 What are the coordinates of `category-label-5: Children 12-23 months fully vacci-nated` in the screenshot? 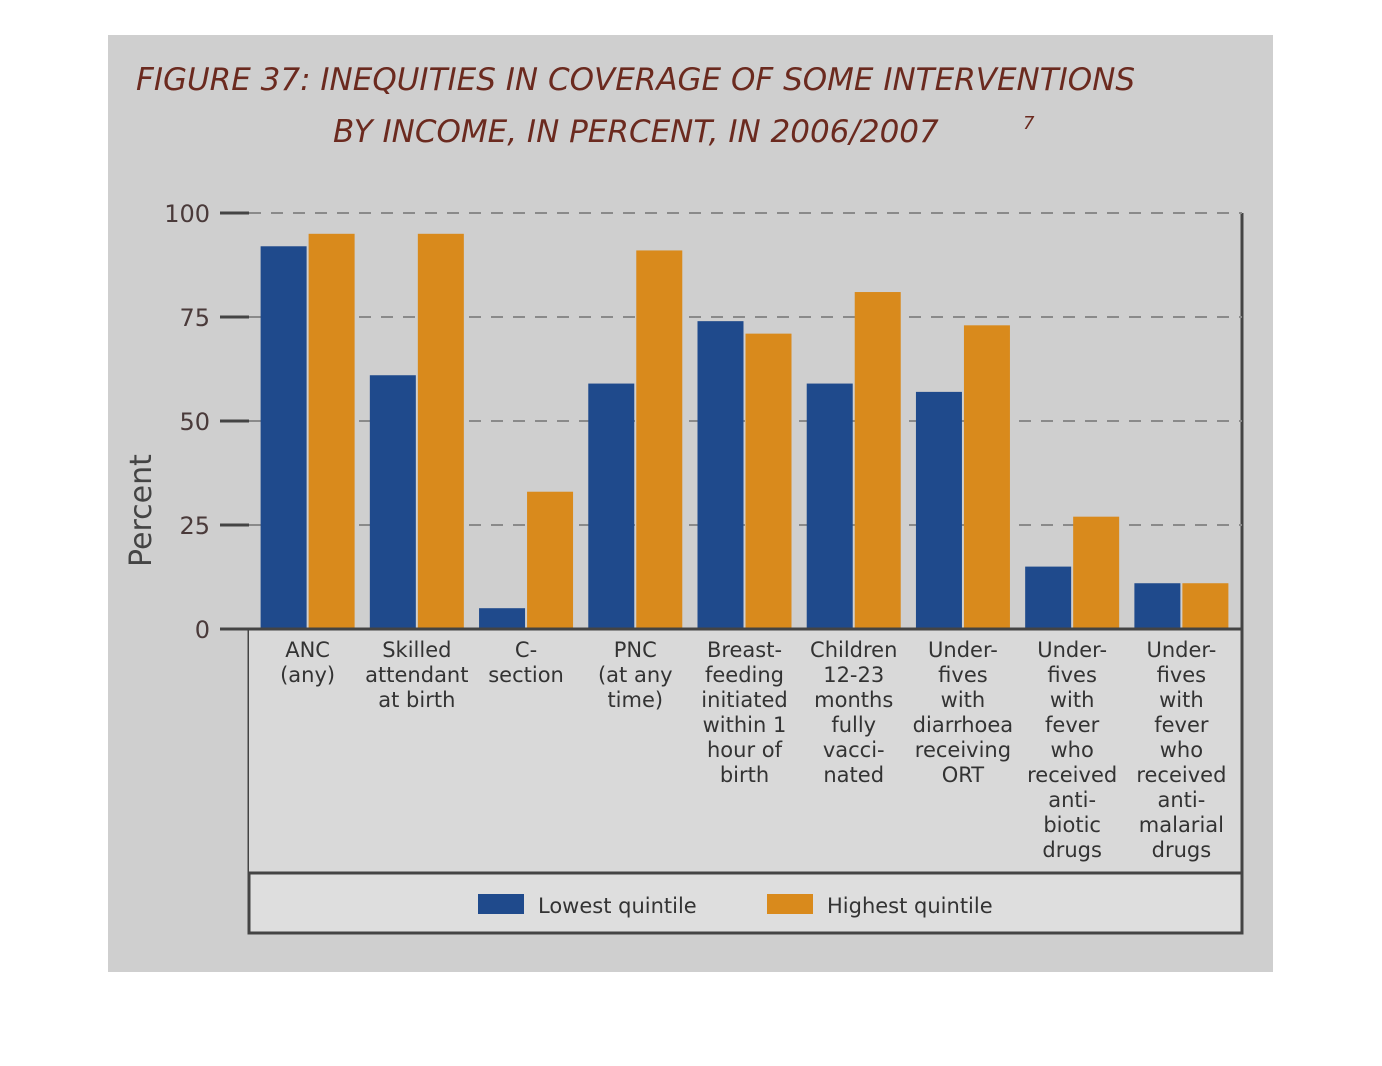 It's located at (853, 712).